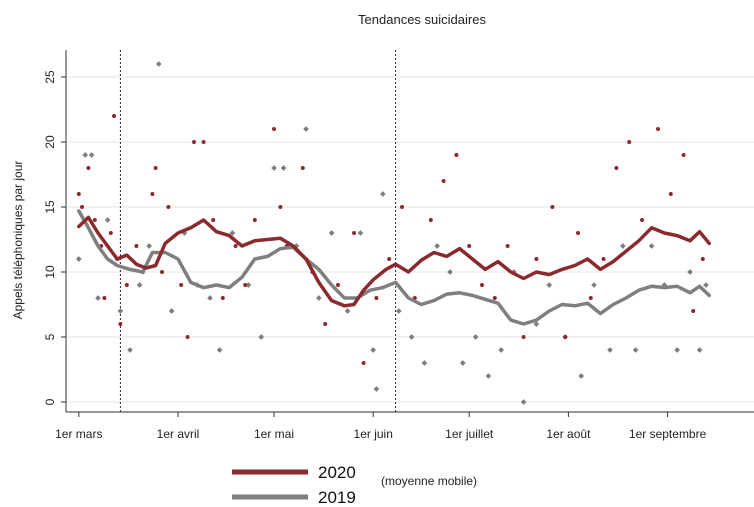  Describe the element at coordinates (668, 434) in the screenshot. I see `x-tick-label: 1er septembre` at that location.